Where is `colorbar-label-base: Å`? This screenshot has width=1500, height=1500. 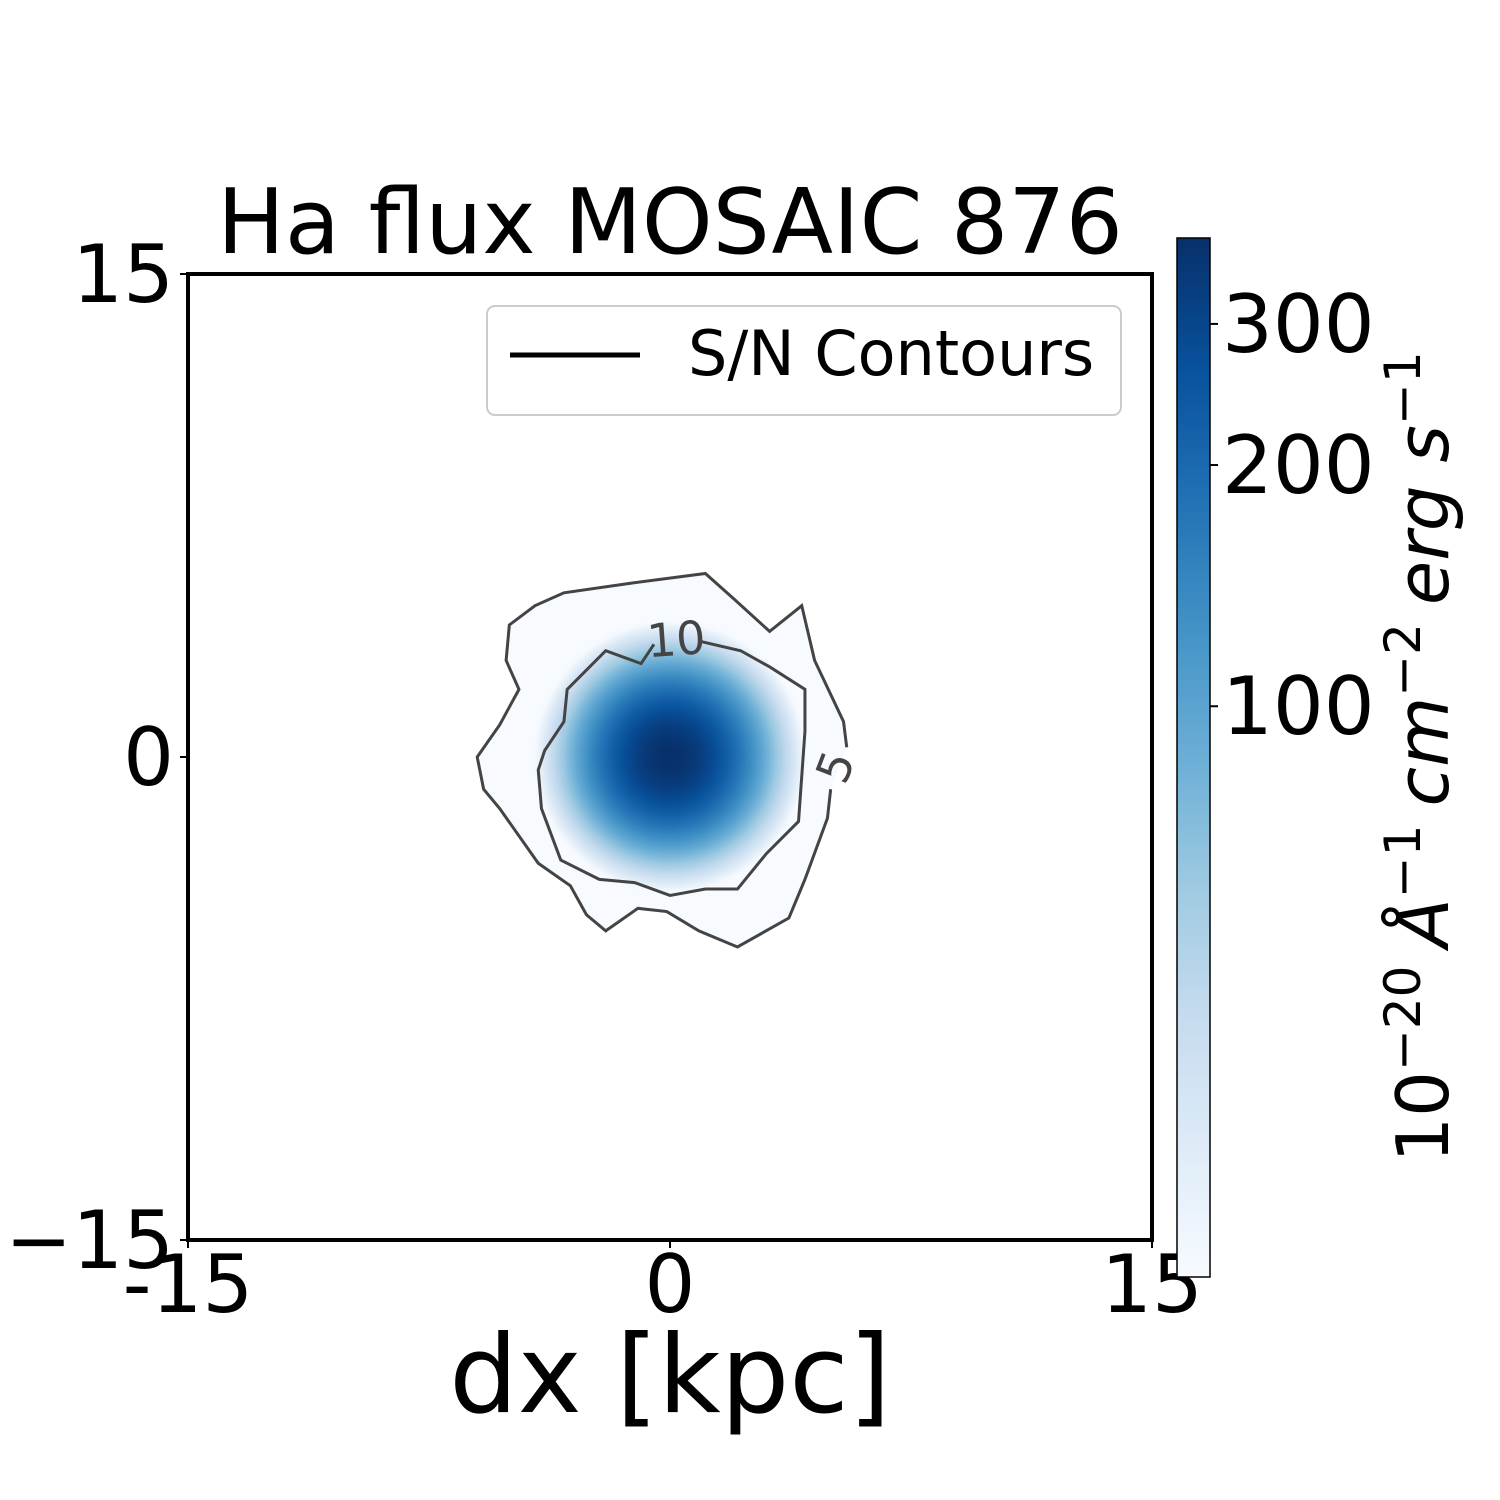
colorbar-label-base: Å is located at coordinates (1423, 924).